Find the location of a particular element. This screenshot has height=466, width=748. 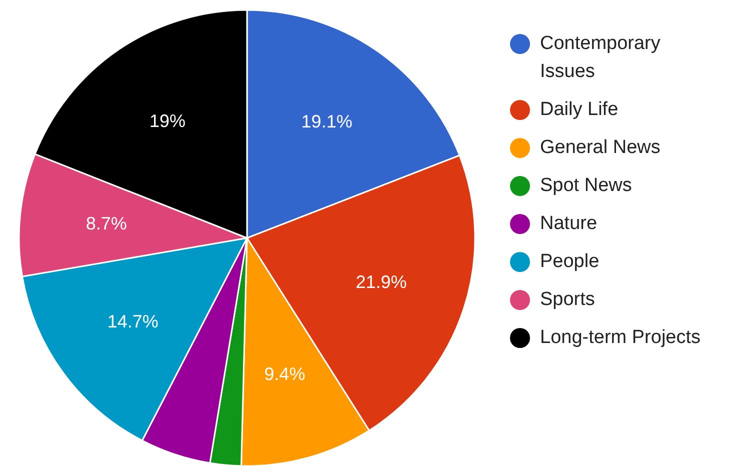

data-label: 8.7% is located at coordinates (106, 223).